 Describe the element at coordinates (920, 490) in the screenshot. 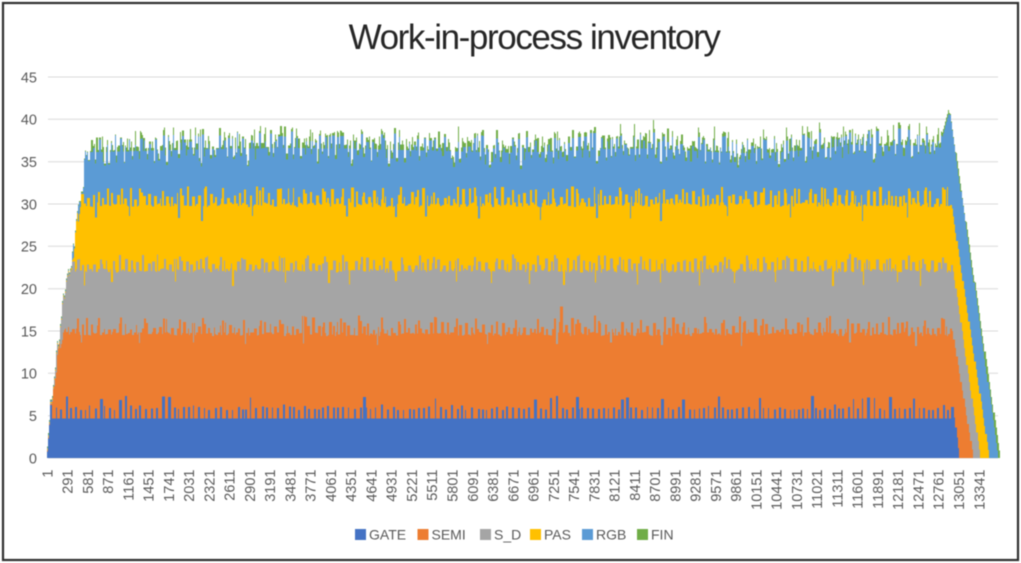

I see `svg-text: 12471` at that location.